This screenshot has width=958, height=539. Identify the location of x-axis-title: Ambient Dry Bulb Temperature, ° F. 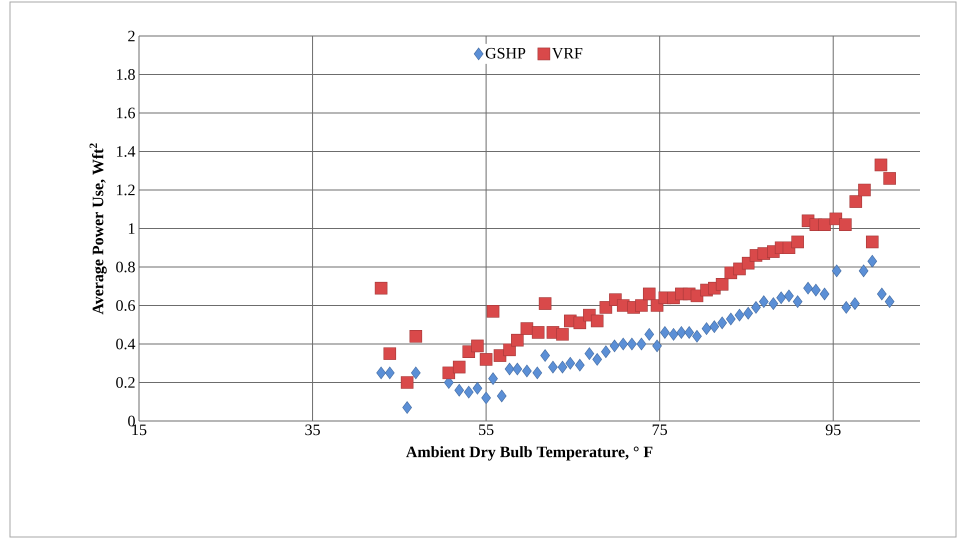
(529, 453).